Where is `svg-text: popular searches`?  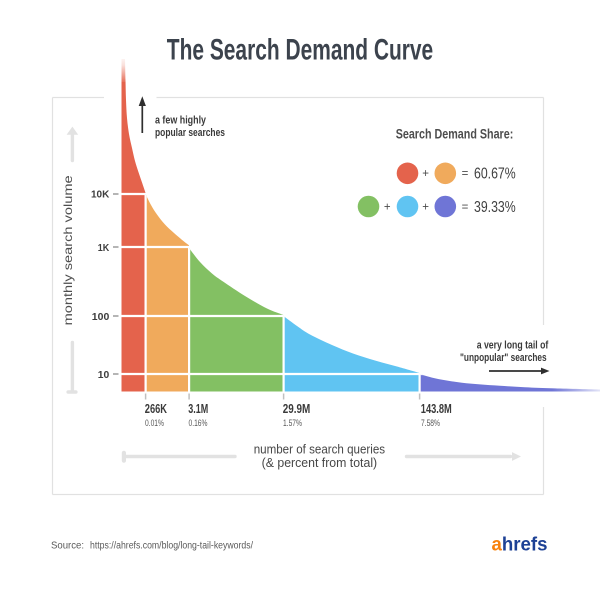 svg-text: popular searches is located at coordinates (190, 133).